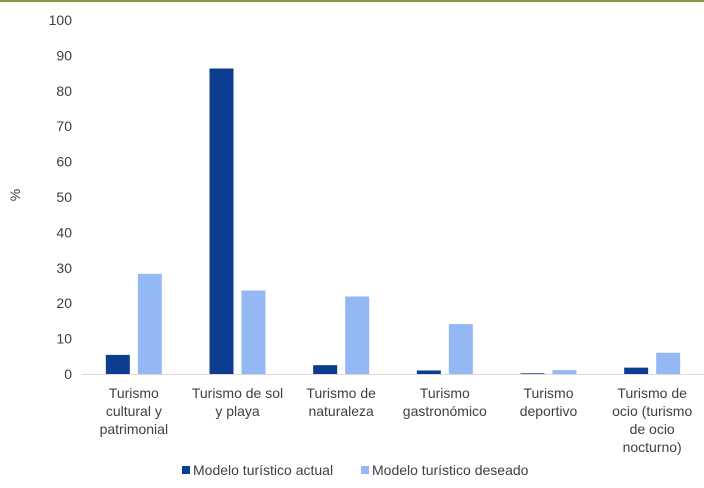  I want to click on y-tick-label: 90, so click(64, 55).